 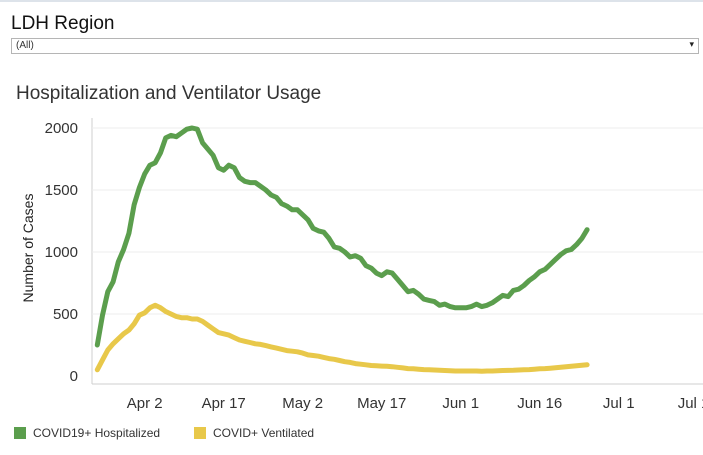 I want to click on y-axis-label: Number of Cases, so click(x=28, y=248).